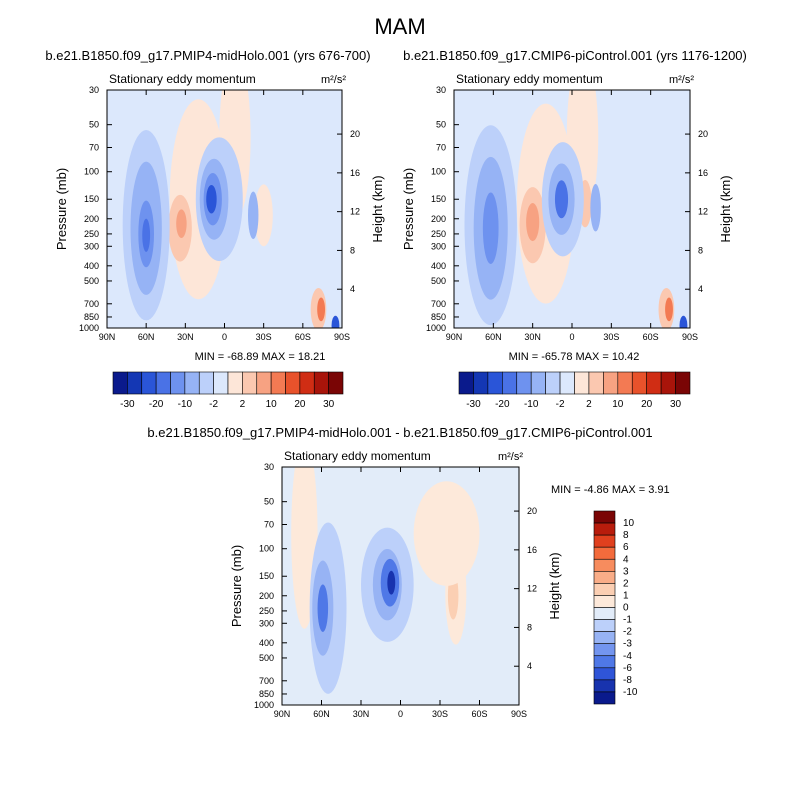 The width and height of the screenshot is (800, 800). Describe the element at coordinates (627, 620) in the screenshot. I see `colorbar-label: -1` at that location.